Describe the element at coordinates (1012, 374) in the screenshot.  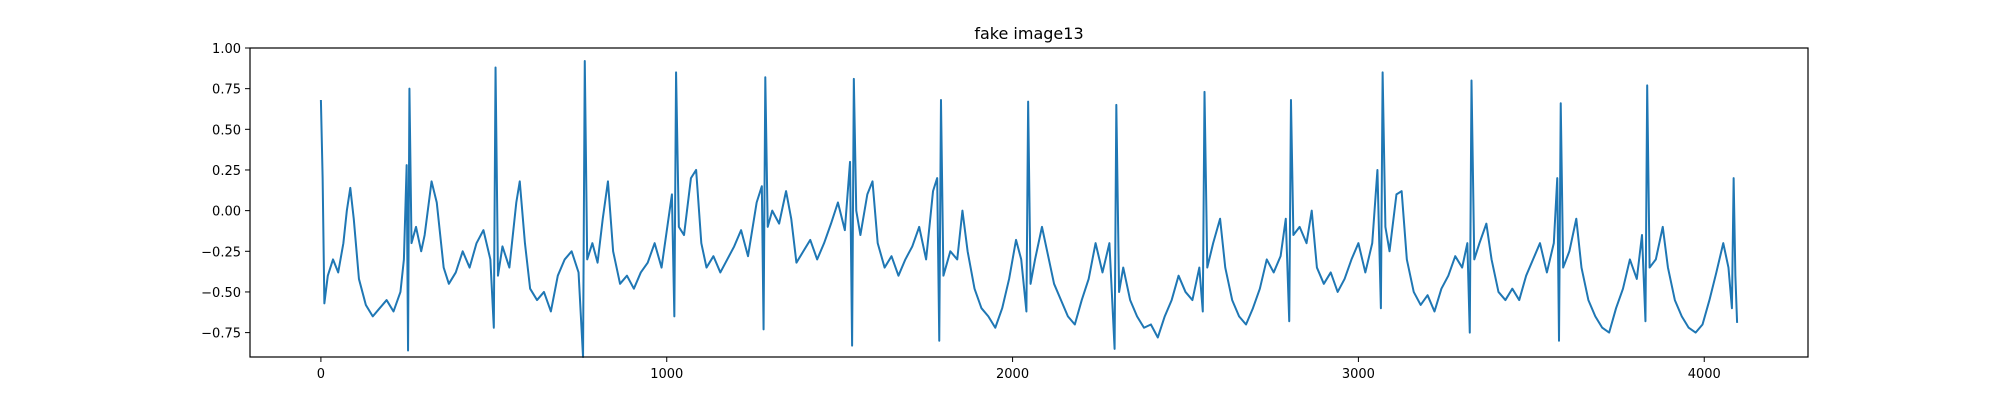
I see `x-tick-label: 2000` at that location.